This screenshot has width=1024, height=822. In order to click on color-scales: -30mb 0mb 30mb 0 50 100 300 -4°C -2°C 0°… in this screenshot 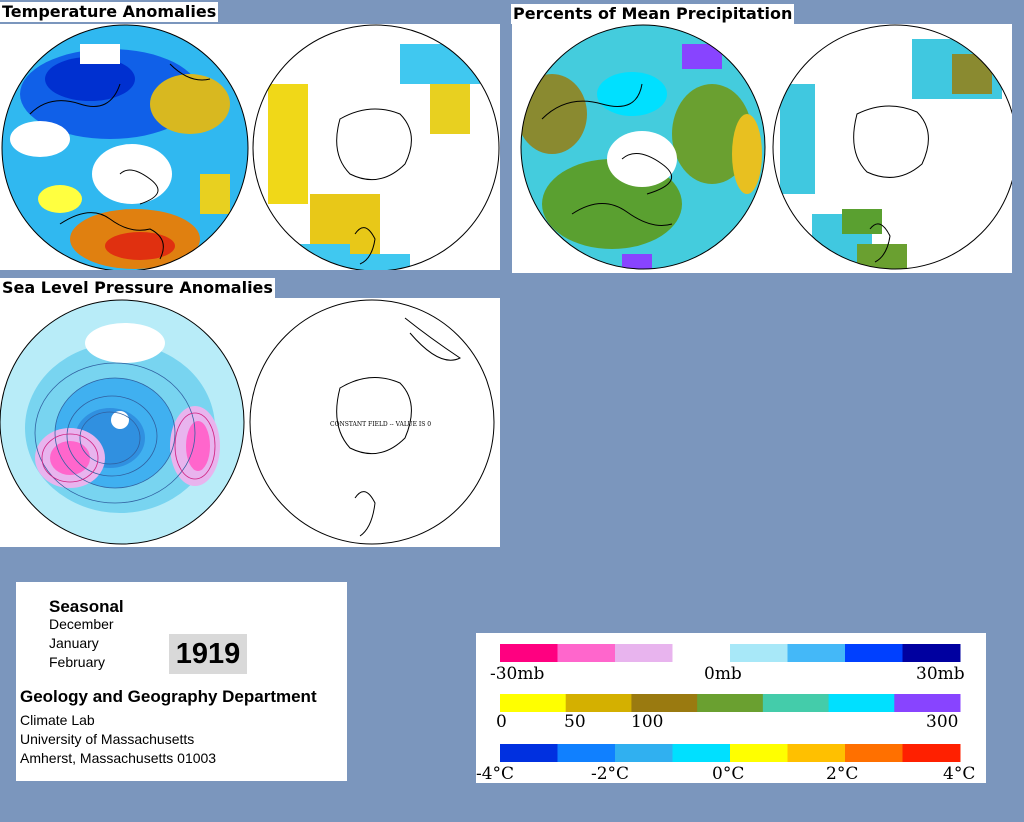, I will do `click(725, 713)`.